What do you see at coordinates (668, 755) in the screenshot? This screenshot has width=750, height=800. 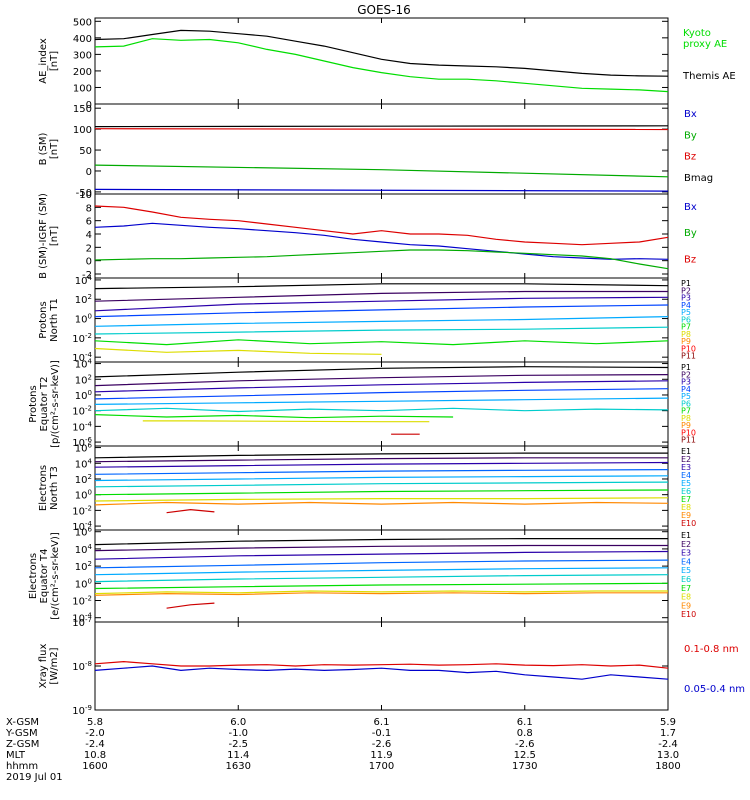 I see `ephem-value: 13.0` at bounding box center [668, 755].